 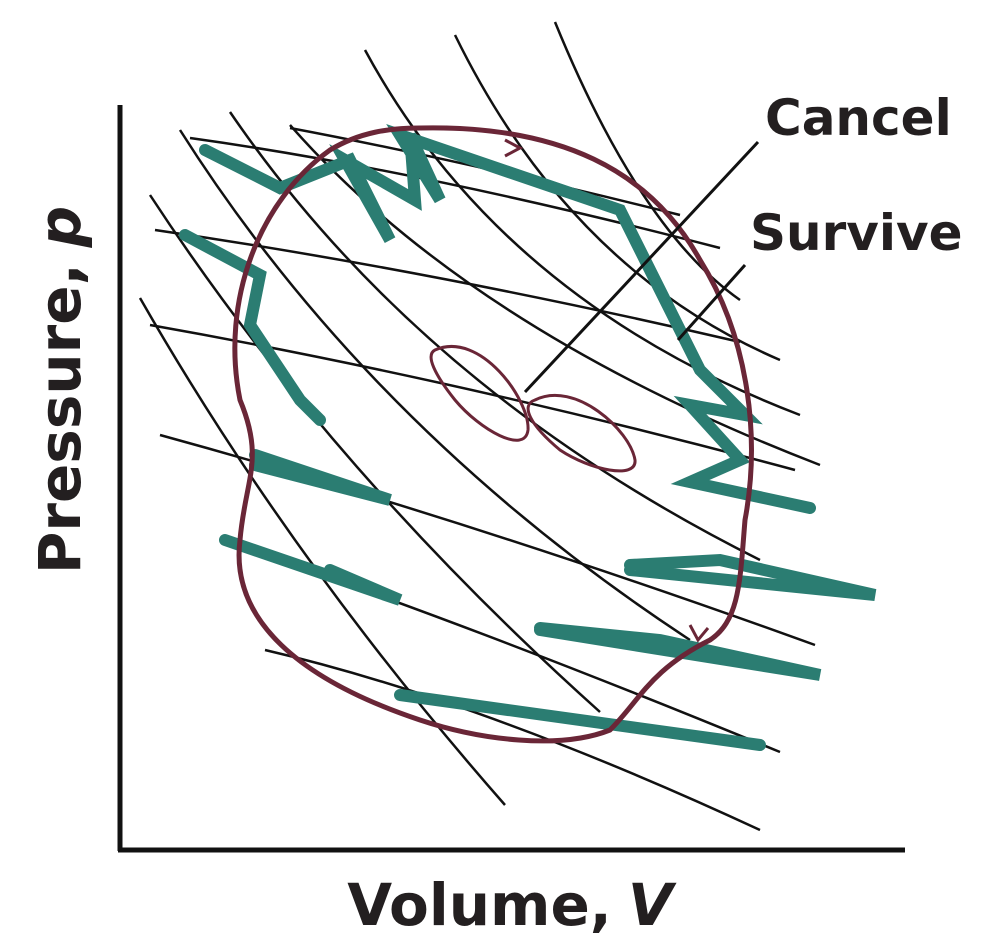 I want to click on x-axis-label: Volume, V, so click(x=512, y=905).